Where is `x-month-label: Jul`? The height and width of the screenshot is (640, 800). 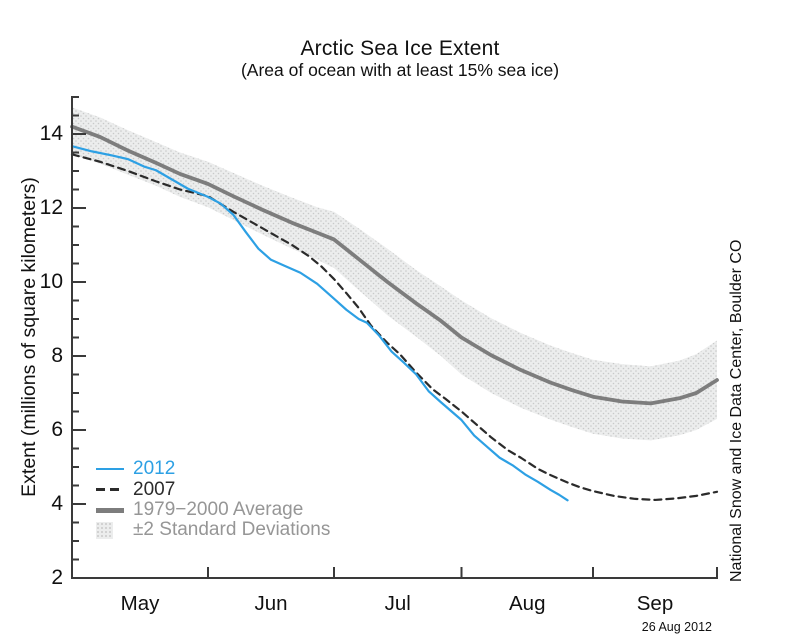 x-month-label: Jul is located at coordinates (397, 603).